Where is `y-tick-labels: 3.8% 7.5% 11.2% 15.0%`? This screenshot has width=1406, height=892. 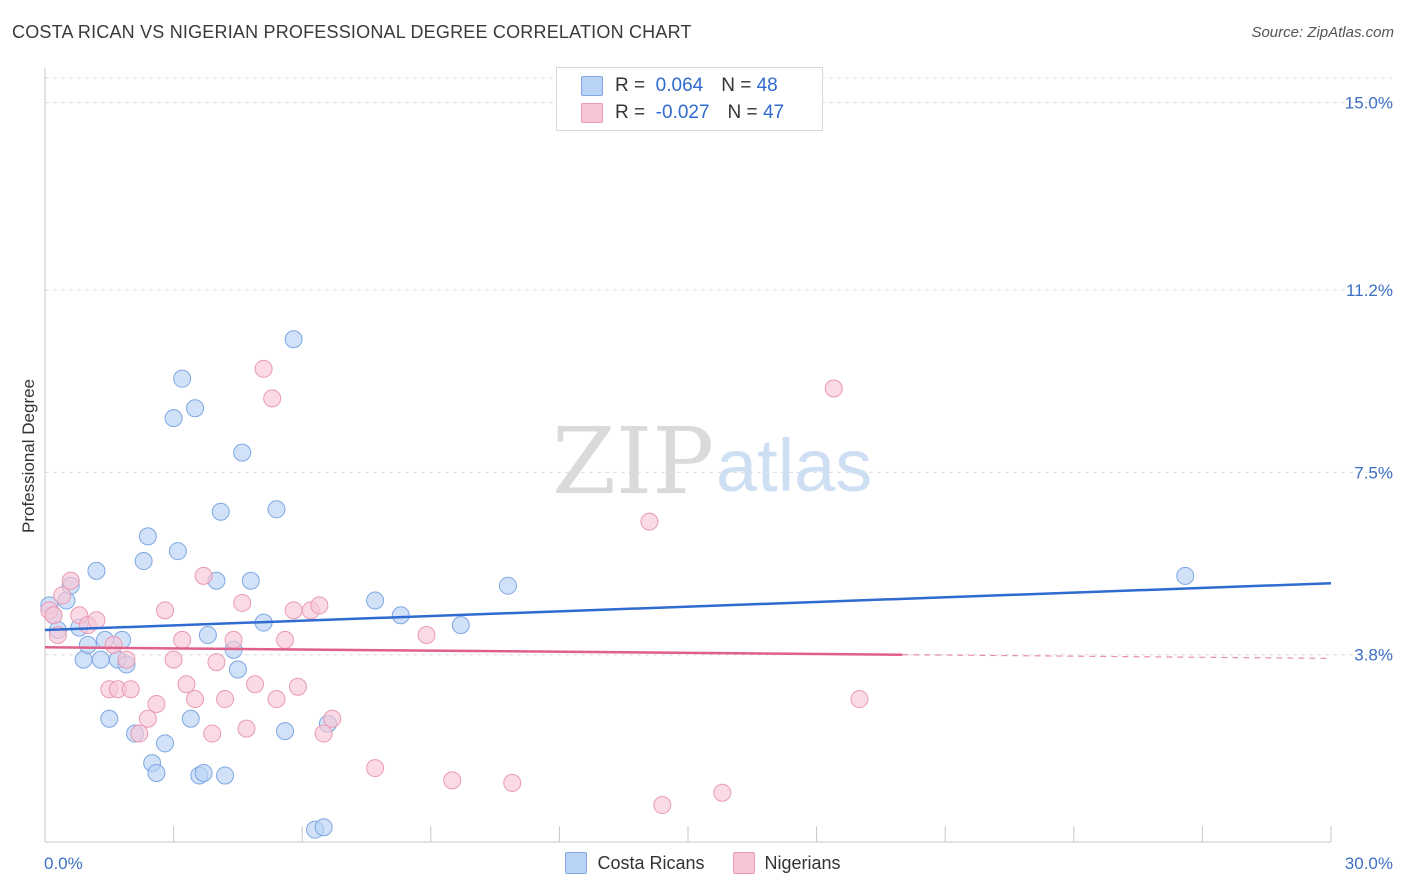
y-tick-labels: 3.8% 7.5% 11.2% 15.0% is located at coordinates (1369, 379).